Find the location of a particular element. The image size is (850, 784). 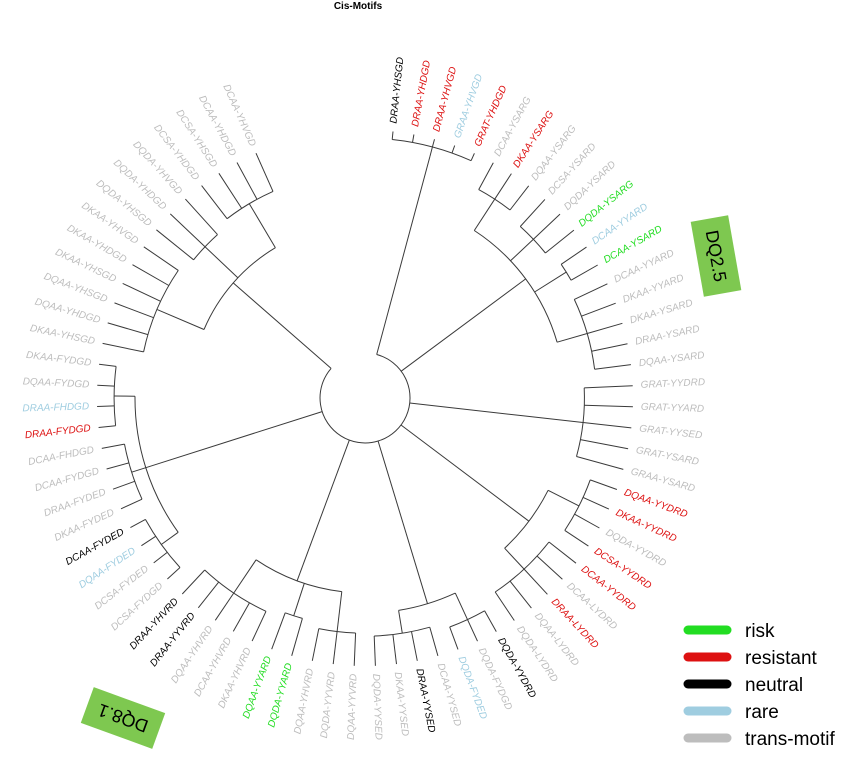

leaf-label: DCAA-YYSED is located at coordinates (449, 695).